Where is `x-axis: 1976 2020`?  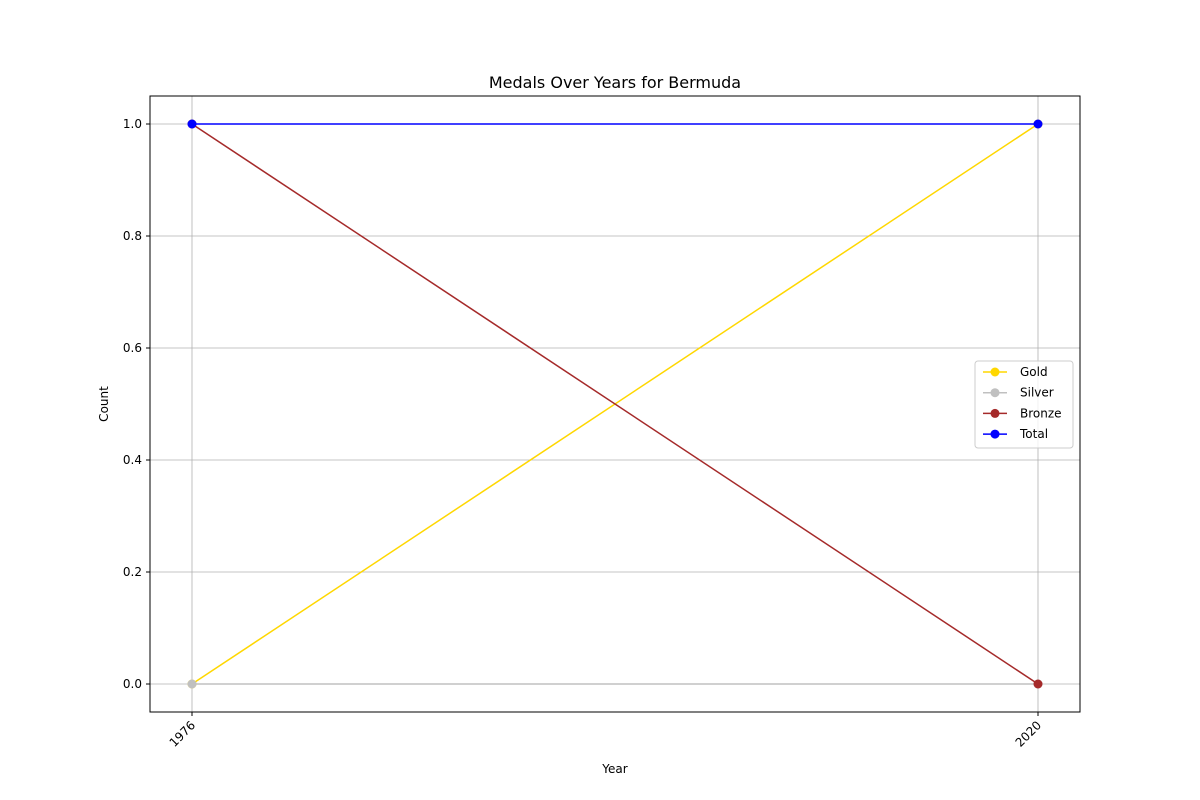
x-axis: 1976 2020 is located at coordinates (605, 731).